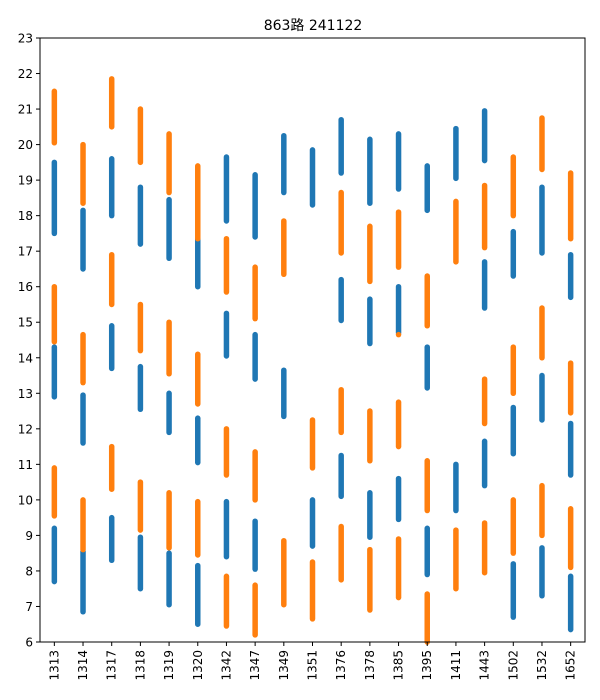  Describe the element at coordinates (427, 665) in the screenshot. I see `x-tick-label-1395: 1395` at that location.